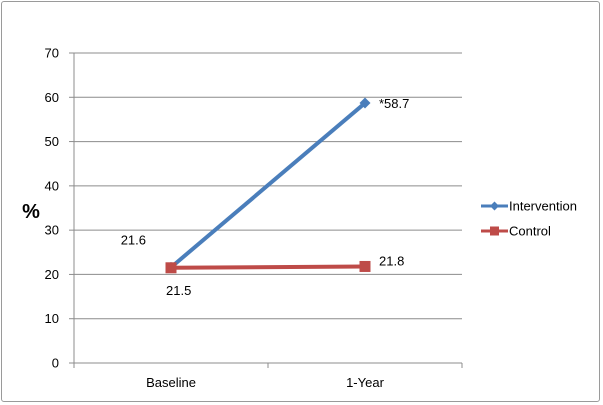  Describe the element at coordinates (530, 231) in the screenshot. I see `legend-label: Control` at that location.